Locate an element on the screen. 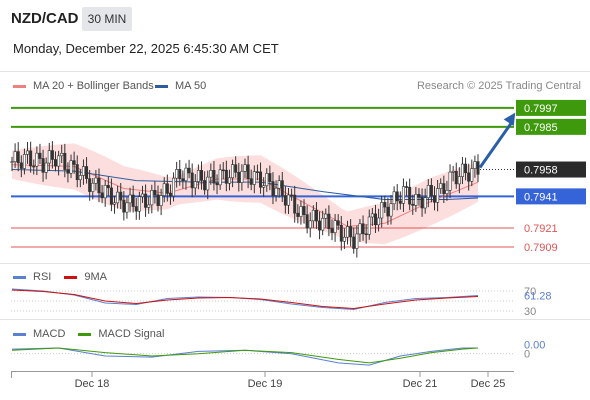 The height and width of the screenshot is (400, 590). arrow-shaft is located at coordinates (496, 144).